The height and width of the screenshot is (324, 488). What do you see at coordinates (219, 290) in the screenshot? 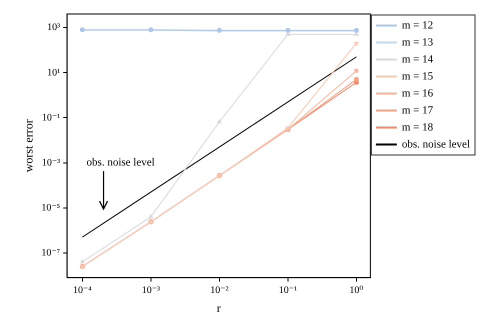
I see `x-tick-label: 10⁻²` at bounding box center [219, 290].